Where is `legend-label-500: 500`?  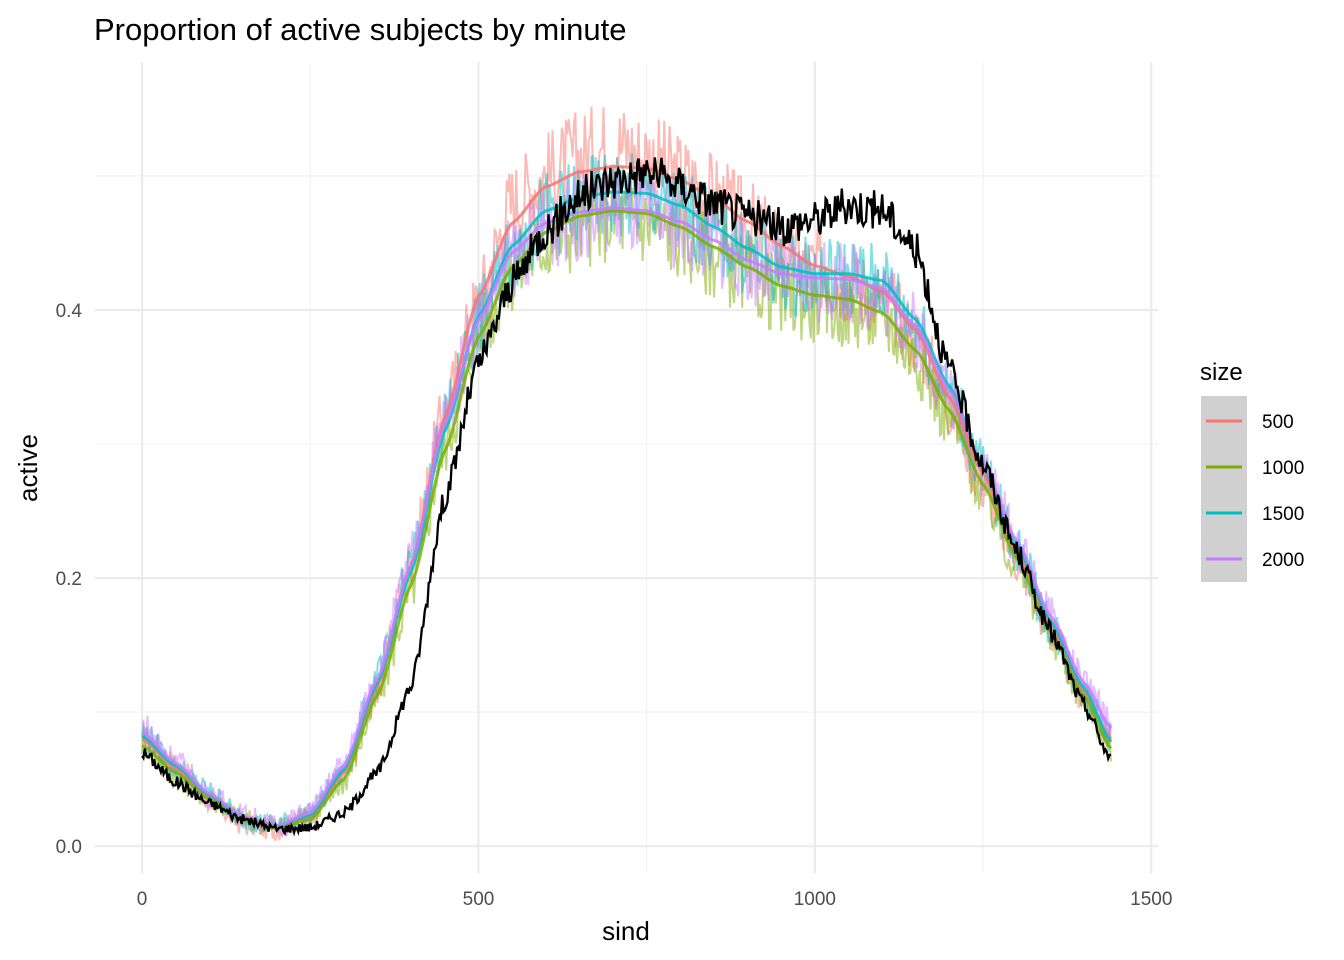 legend-label-500: 500 is located at coordinates (1278, 422).